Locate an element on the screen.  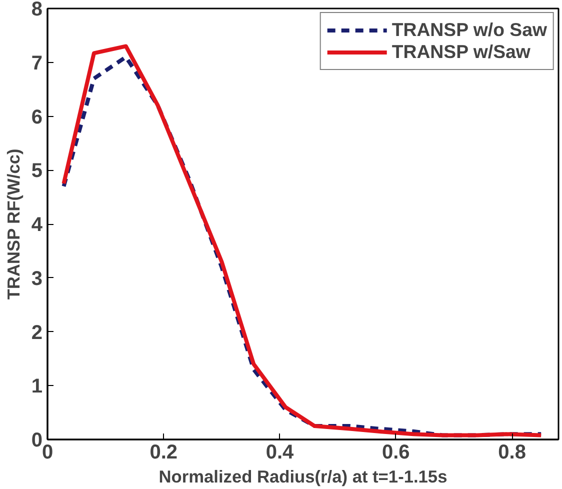
y-tick-label: 6 is located at coordinates (36, 117).